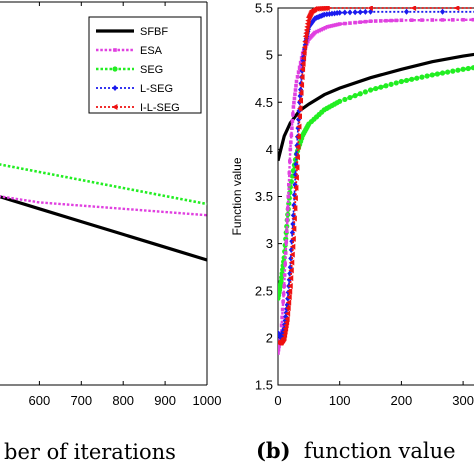 This screenshot has height=474, width=474. Describe the element at coordinates (264, 196) in the screenshot. I see `right-y-tick-label: 3.5` at that location.